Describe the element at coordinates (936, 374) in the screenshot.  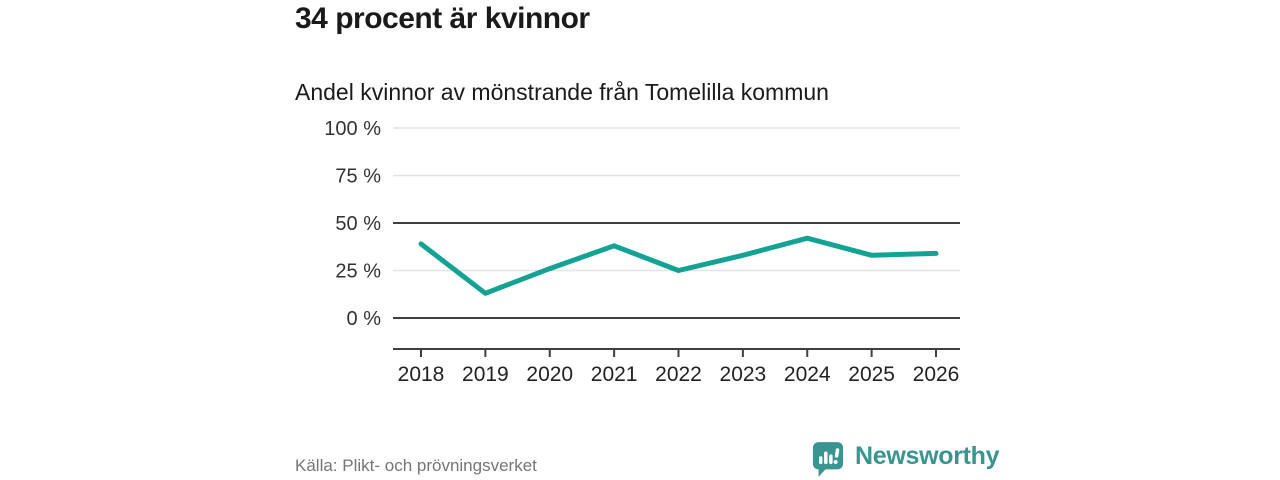
I see `x-axis-tick-label: 2026` at that location.